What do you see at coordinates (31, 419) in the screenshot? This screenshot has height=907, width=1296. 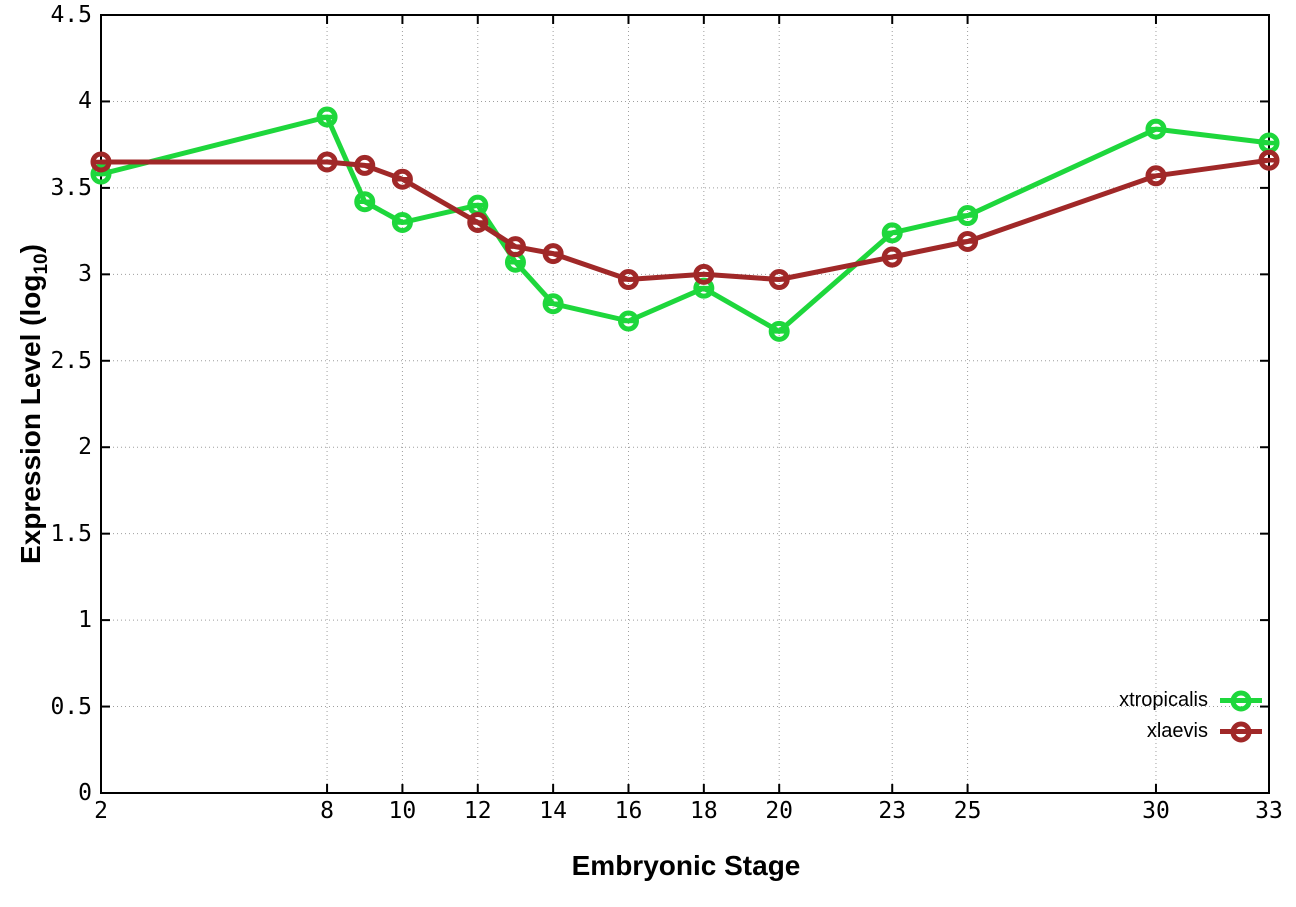 I see `y-axis-title-text: Expression Level (log` at bounding box center [31, 419].